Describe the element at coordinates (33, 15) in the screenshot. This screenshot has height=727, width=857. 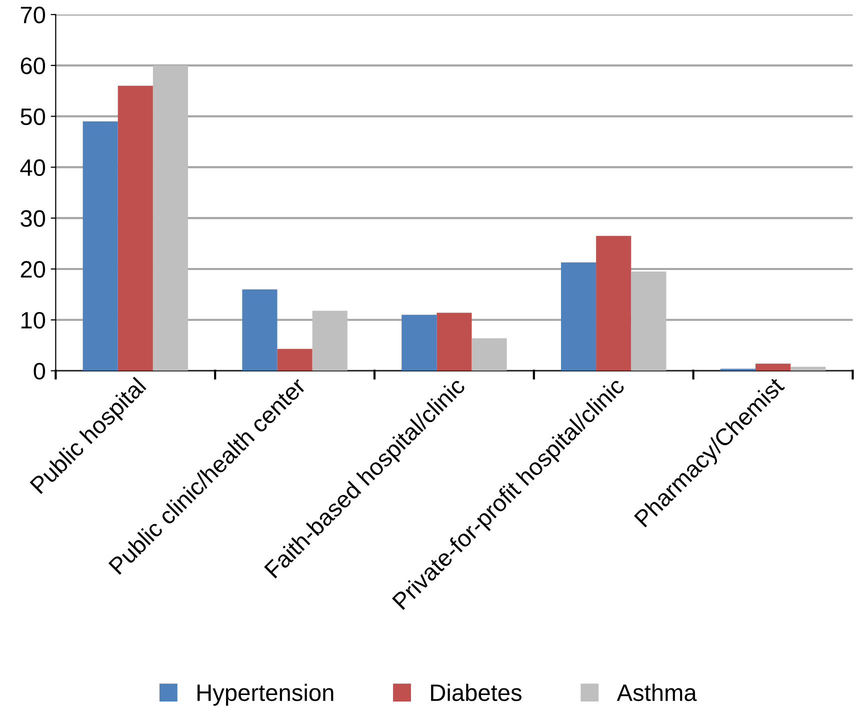
I see `y-tick-label: 70` at that location.